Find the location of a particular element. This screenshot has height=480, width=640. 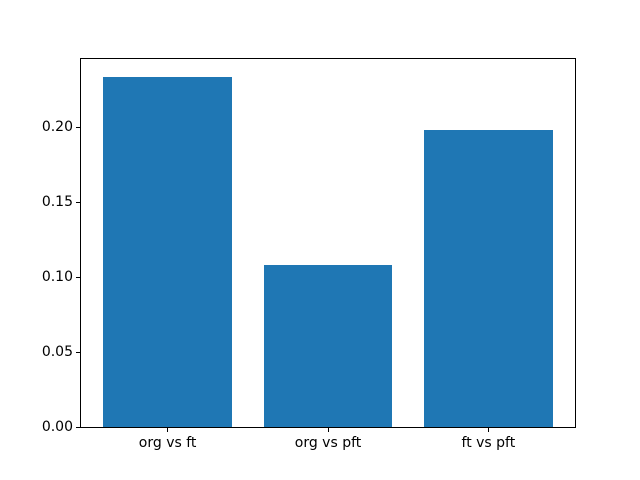

x-tick-label: ft vs pft is located at coordinates (488, 443).